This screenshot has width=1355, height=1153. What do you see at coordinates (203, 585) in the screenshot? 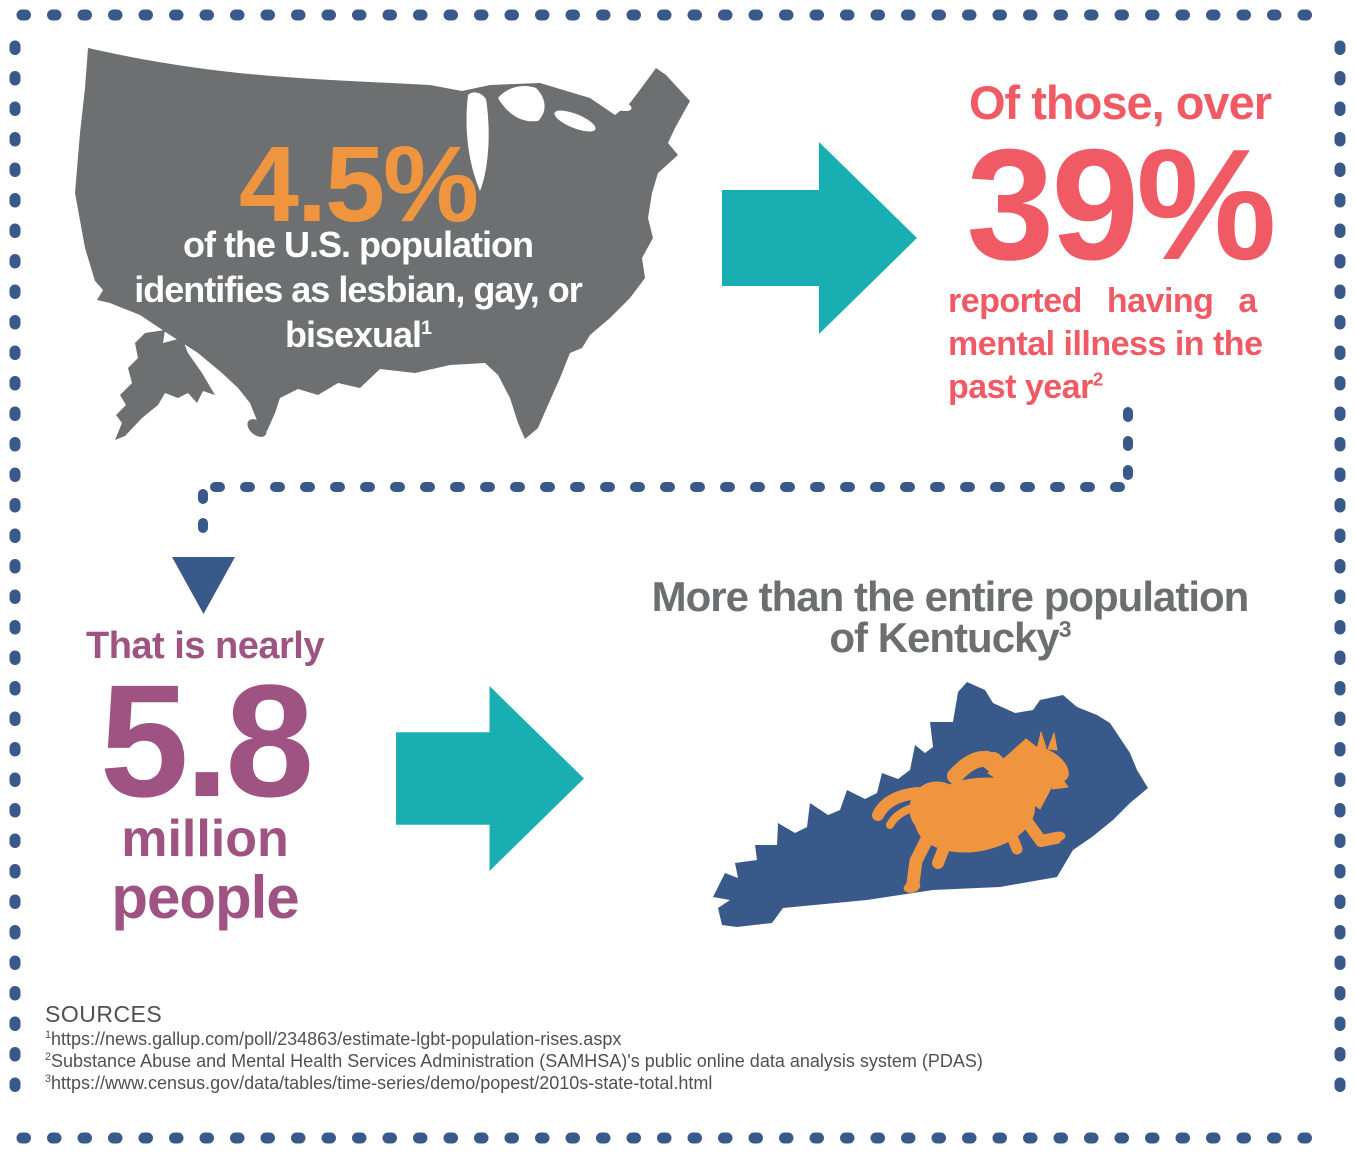
I see `arrow-down-icon` at bounding box center [203, 585].